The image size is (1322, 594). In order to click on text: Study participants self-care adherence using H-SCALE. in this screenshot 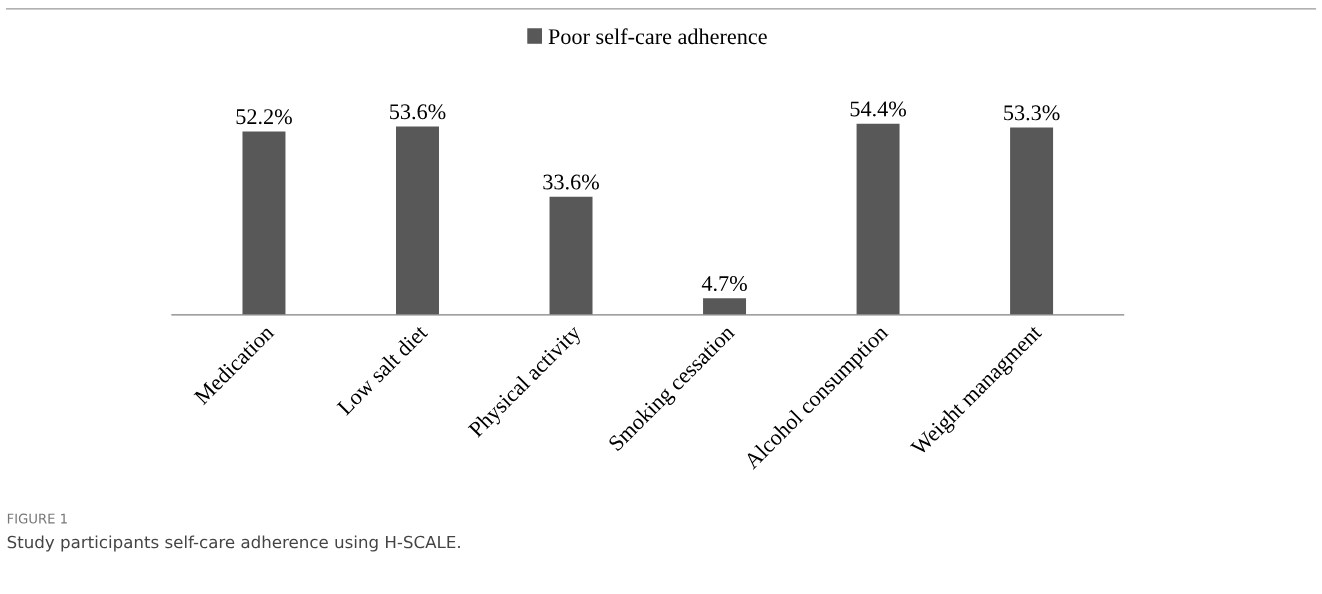, I will do `click(233, 543)`.